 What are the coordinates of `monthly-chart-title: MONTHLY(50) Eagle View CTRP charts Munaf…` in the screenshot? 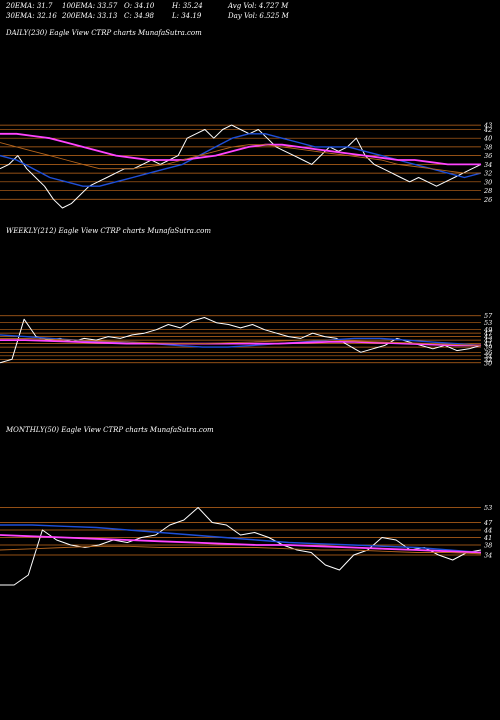 It's located at (110, 430).